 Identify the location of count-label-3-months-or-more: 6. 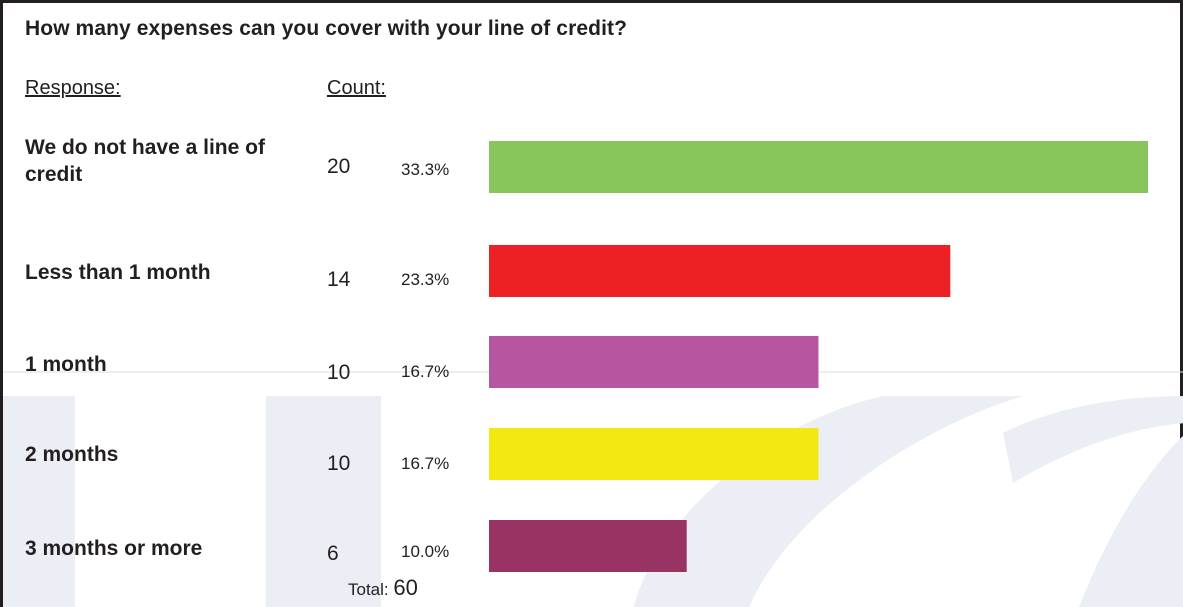
(333, 553).